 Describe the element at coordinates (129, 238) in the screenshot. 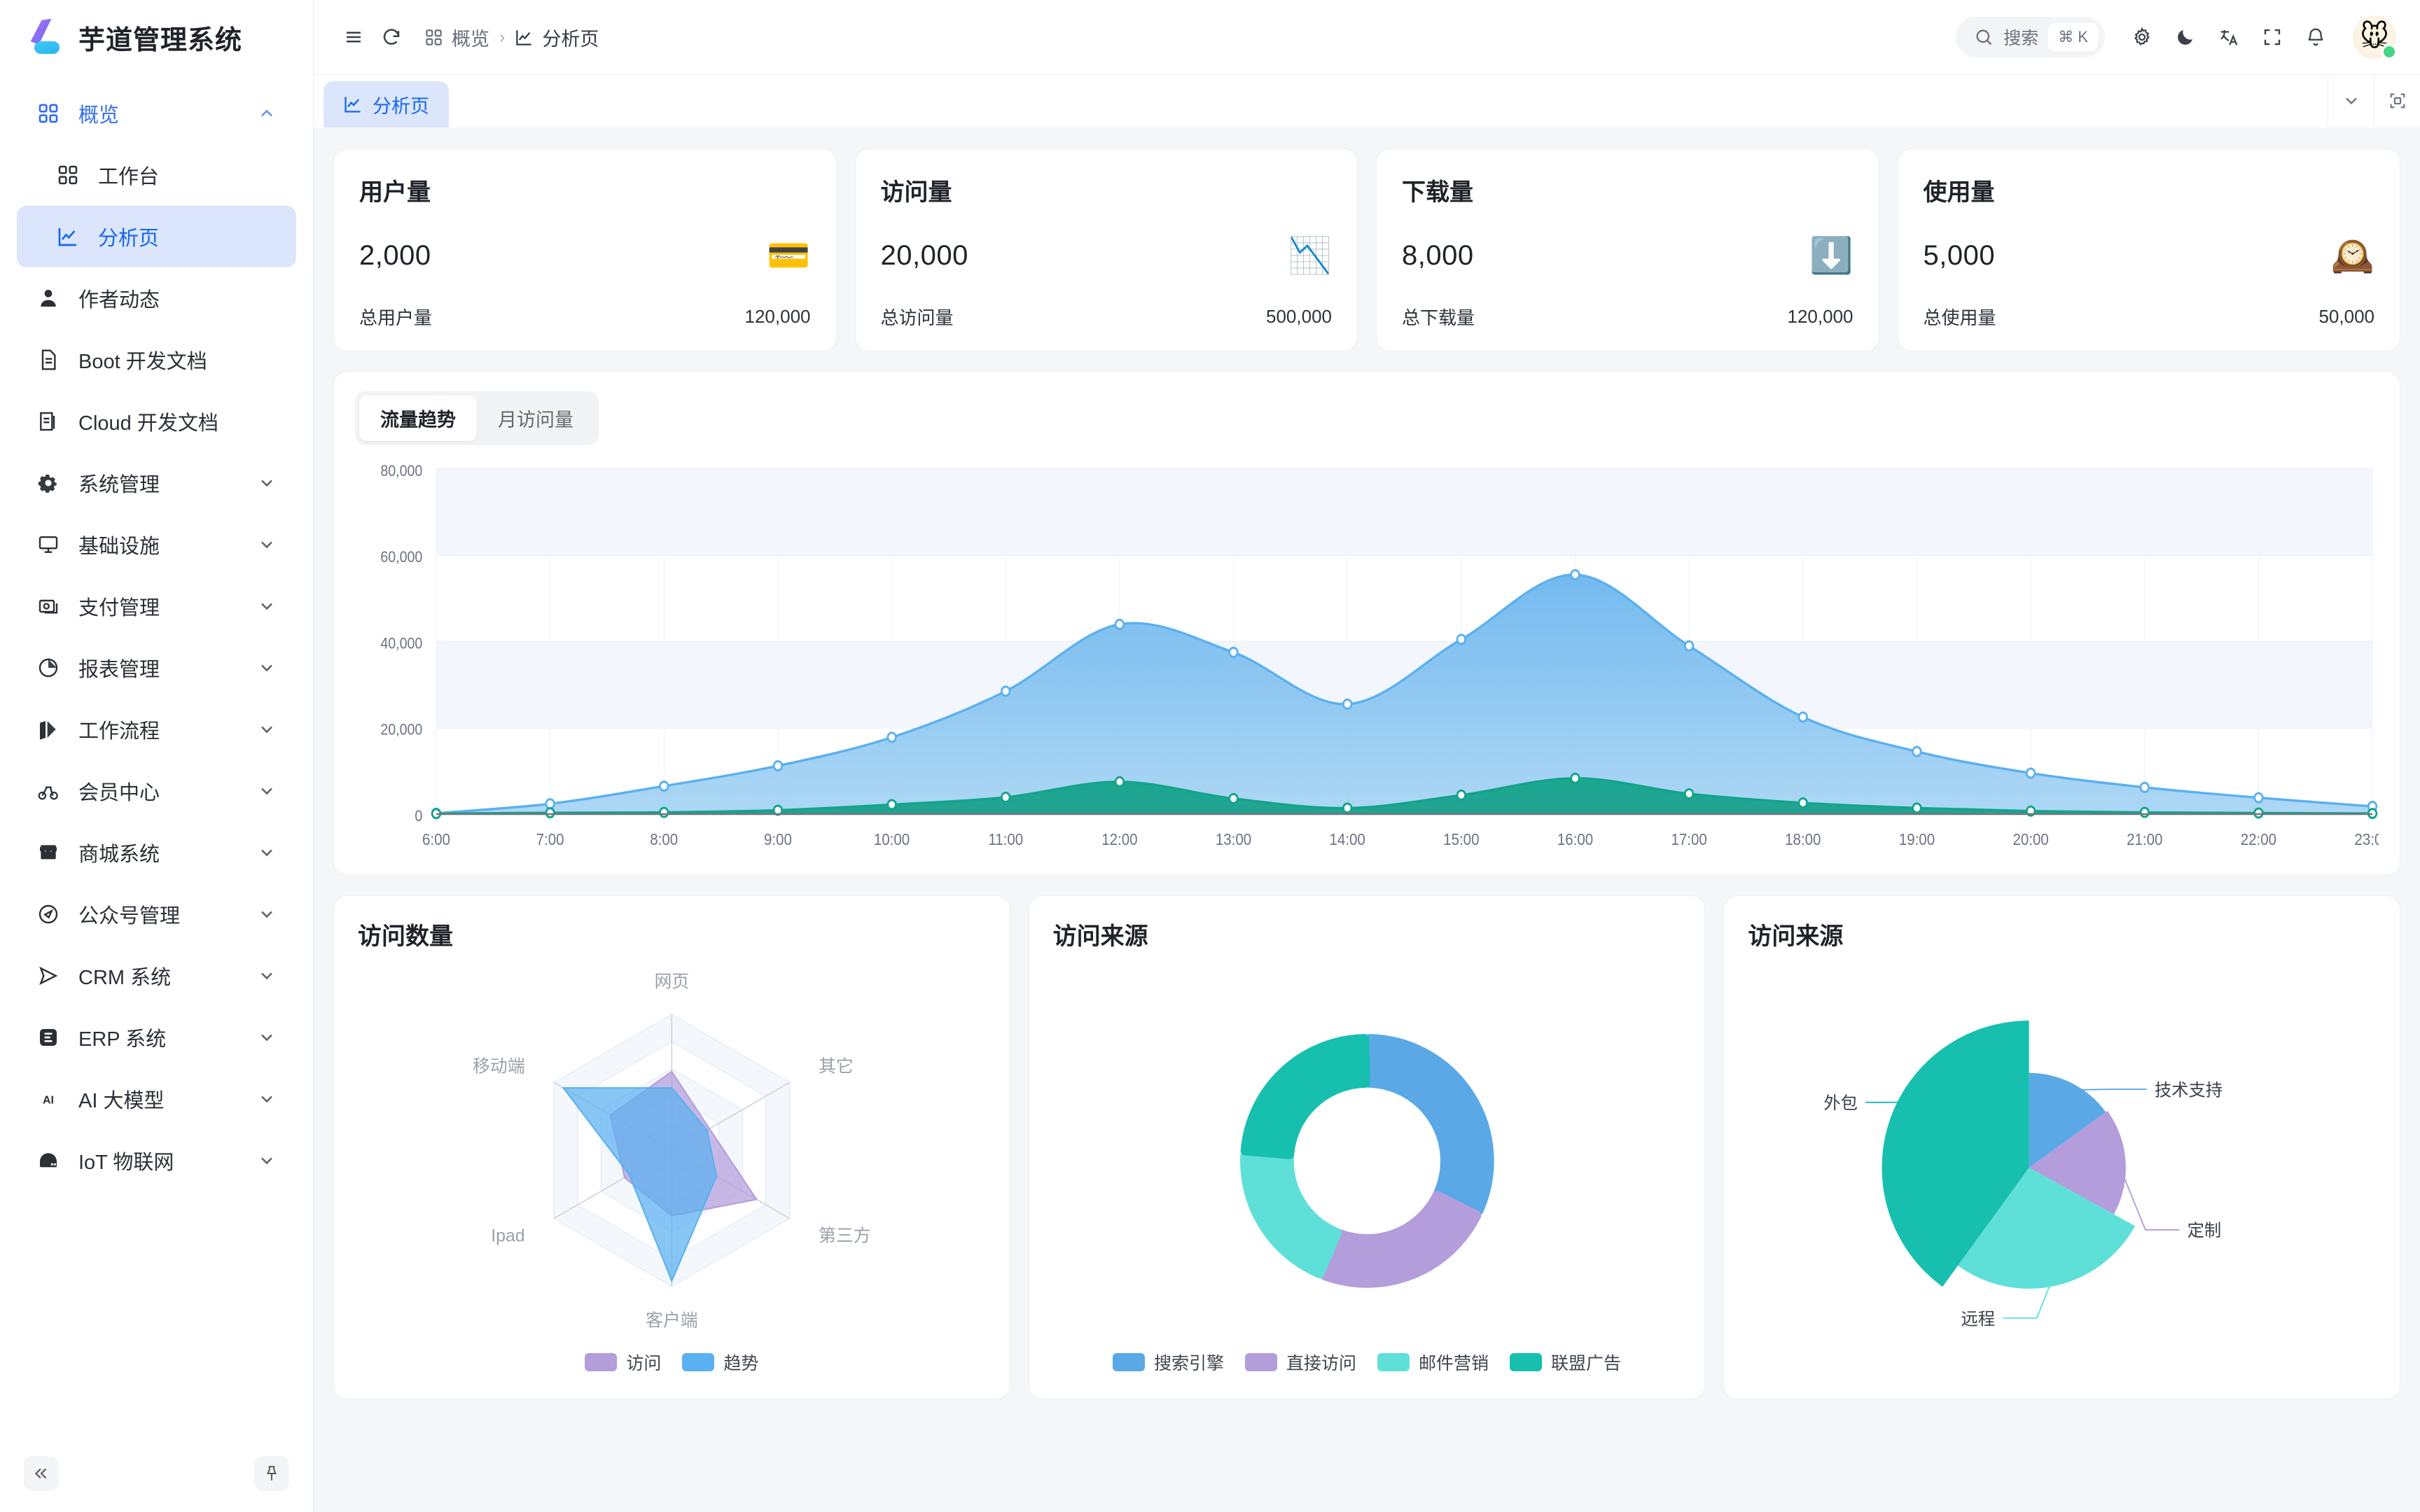

I see `sidebar-item-label: 分析页` at that location.